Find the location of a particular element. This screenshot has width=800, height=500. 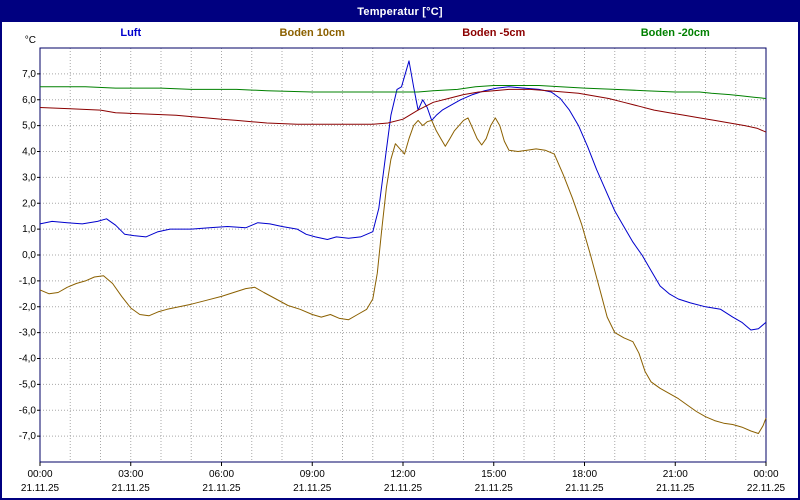

legend-item-boden-5cm: Boden -5cm is located at coordinates (494, 33).